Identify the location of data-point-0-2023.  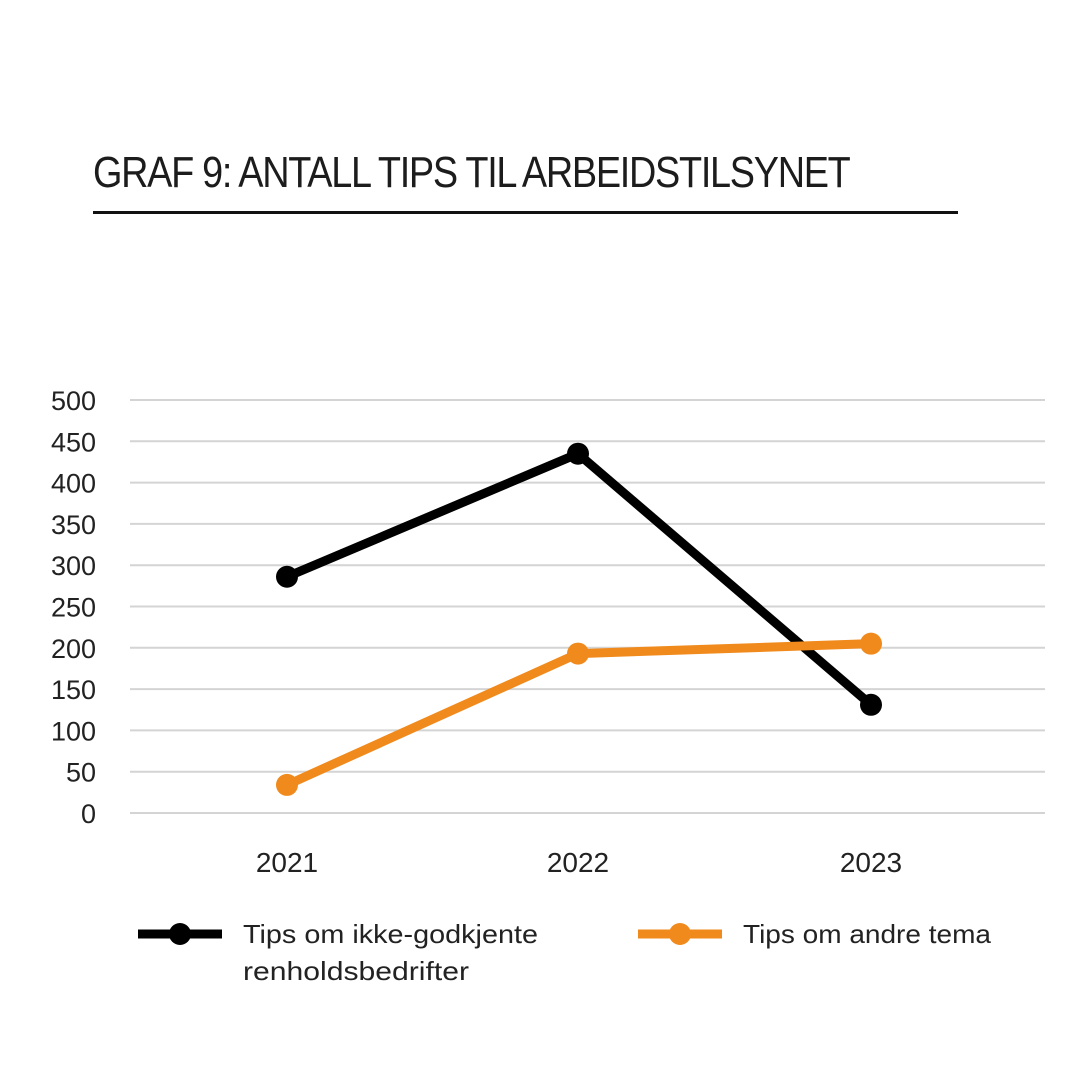
(871, 704).